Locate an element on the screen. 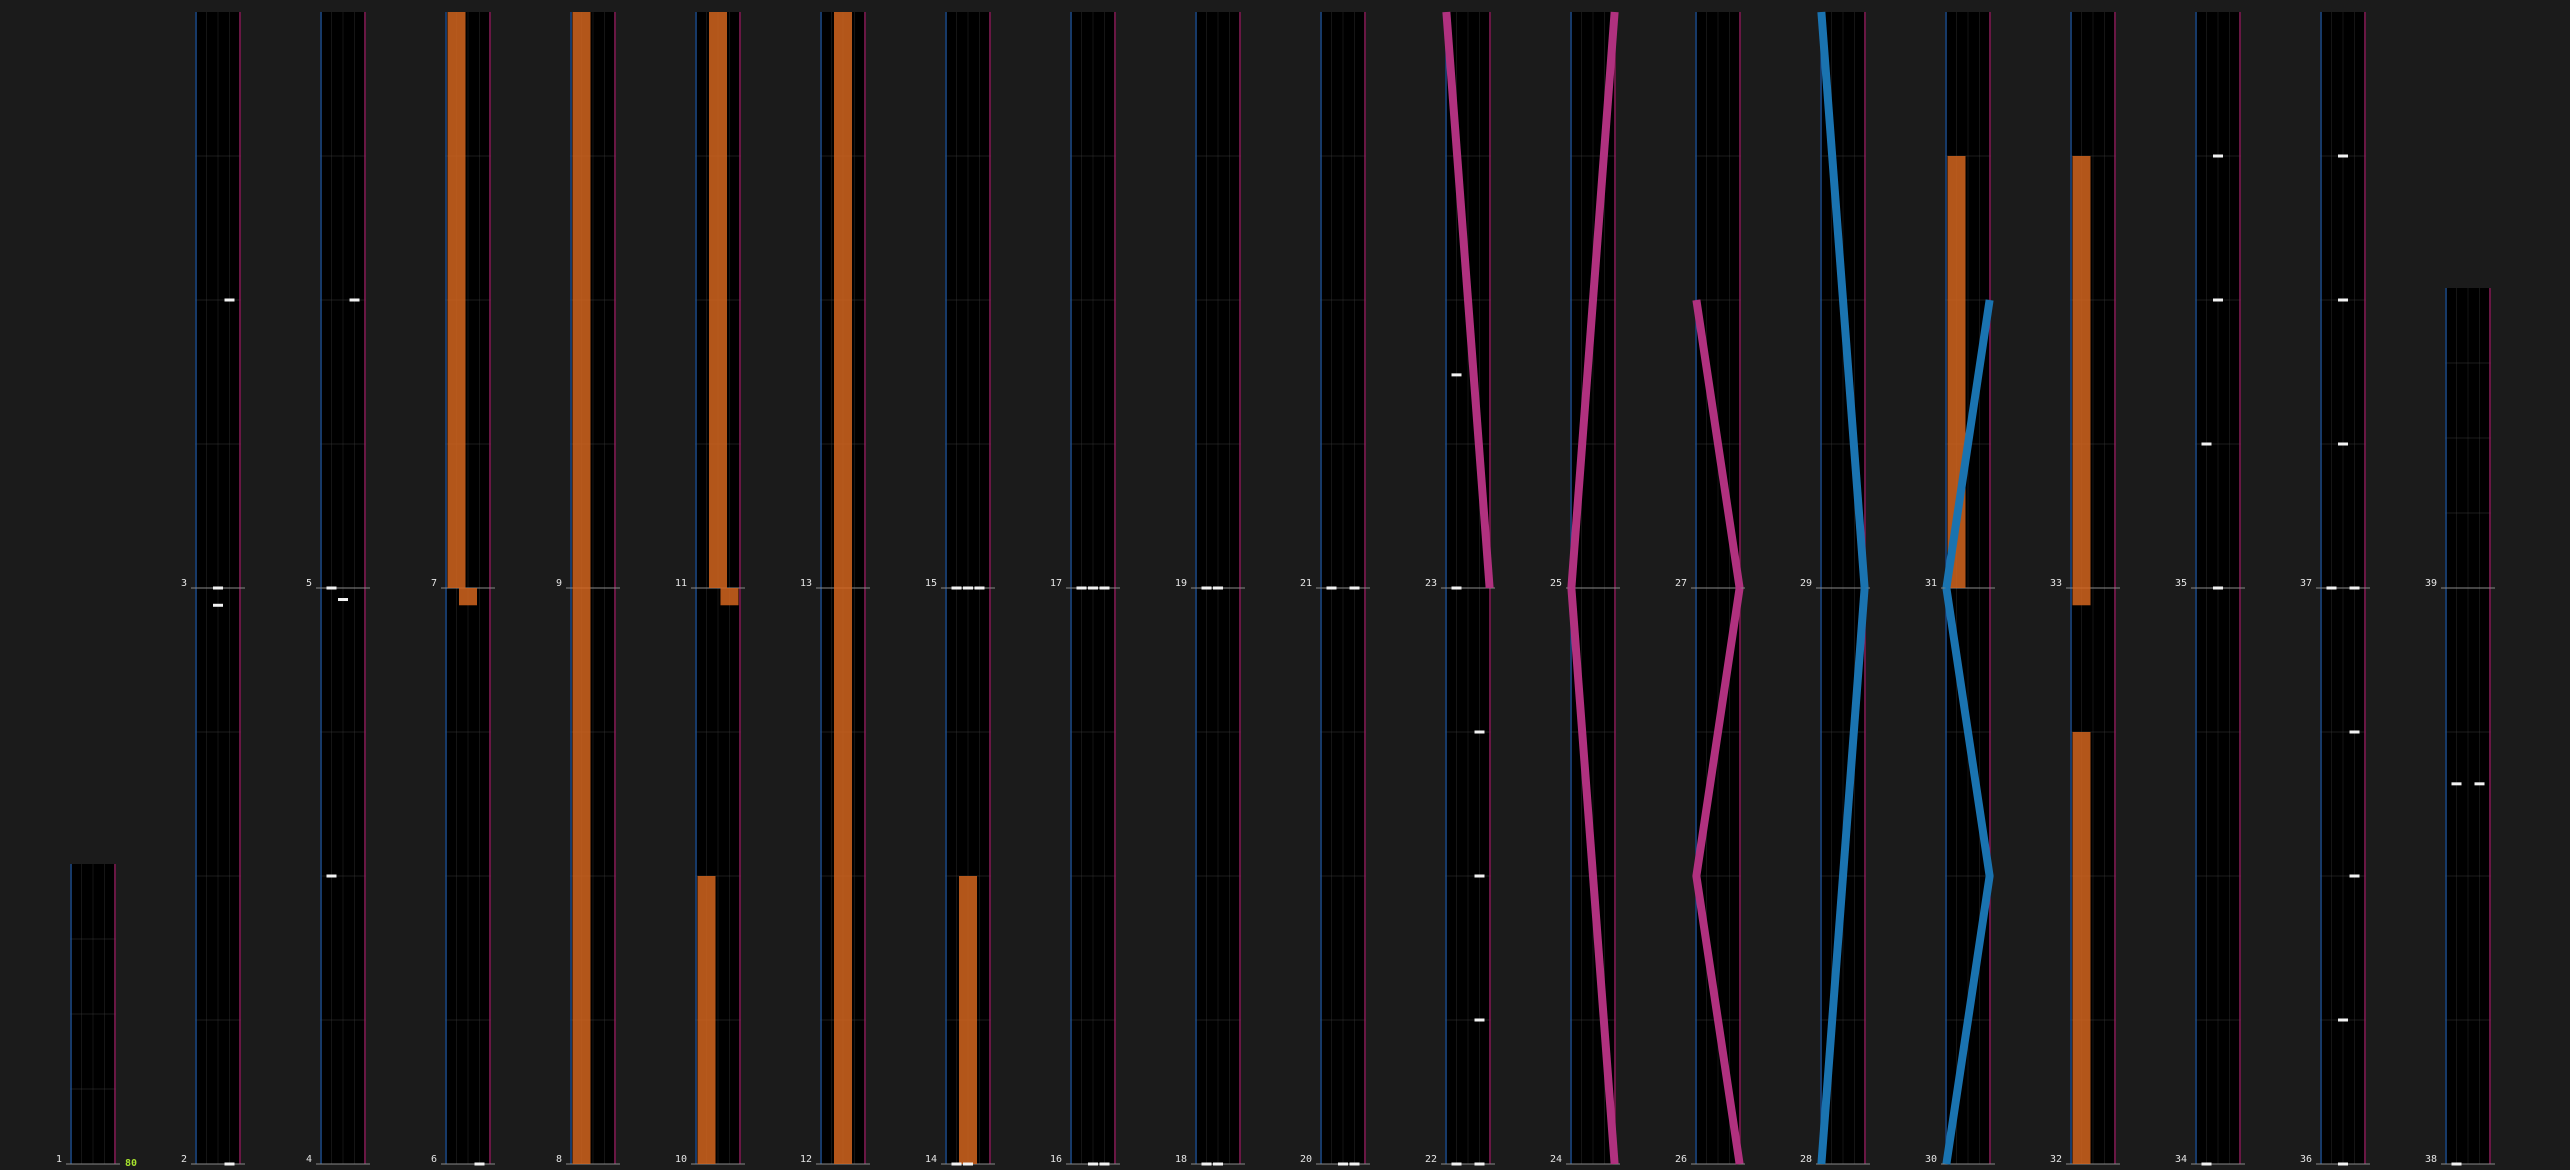 Image resolution: width=2570 pixels, height=1170 pixels. measure-label: 18 is located at coordinates (1181, 1159).